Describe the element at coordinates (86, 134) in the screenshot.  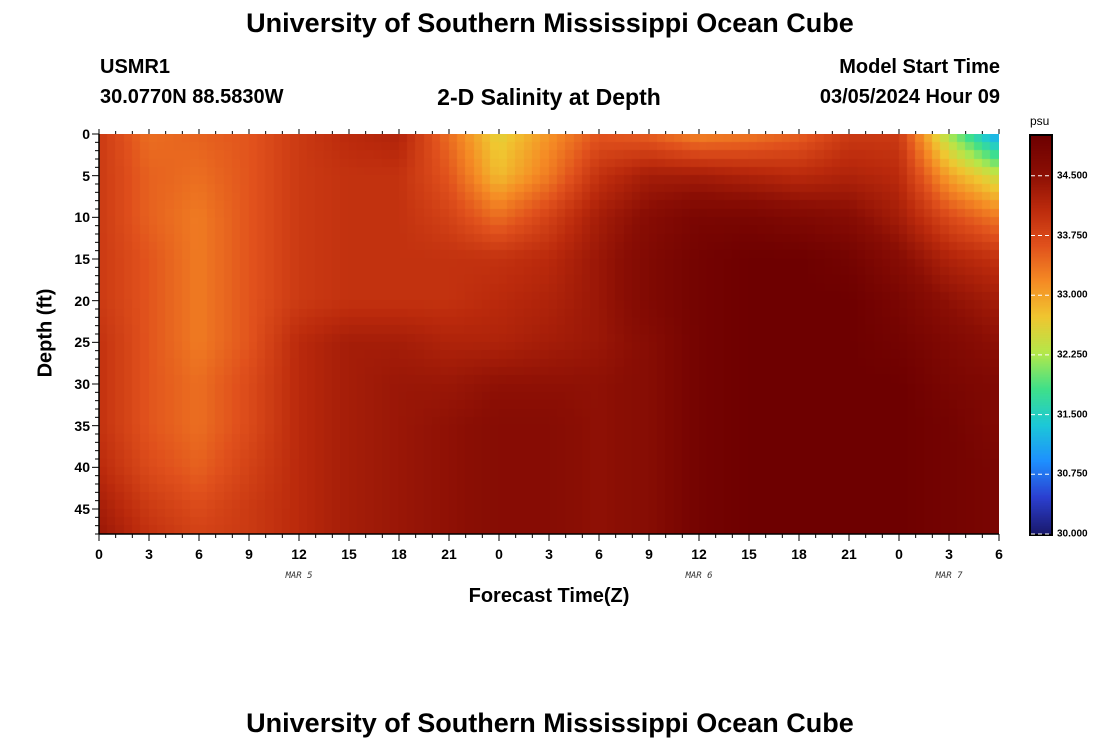
I see `y-tick-label: 0` at that location.